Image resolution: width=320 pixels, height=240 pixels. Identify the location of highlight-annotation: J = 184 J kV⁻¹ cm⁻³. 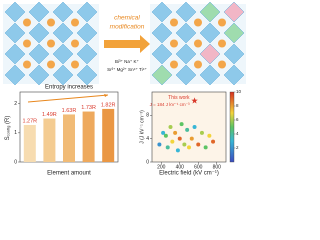
(170, 104).